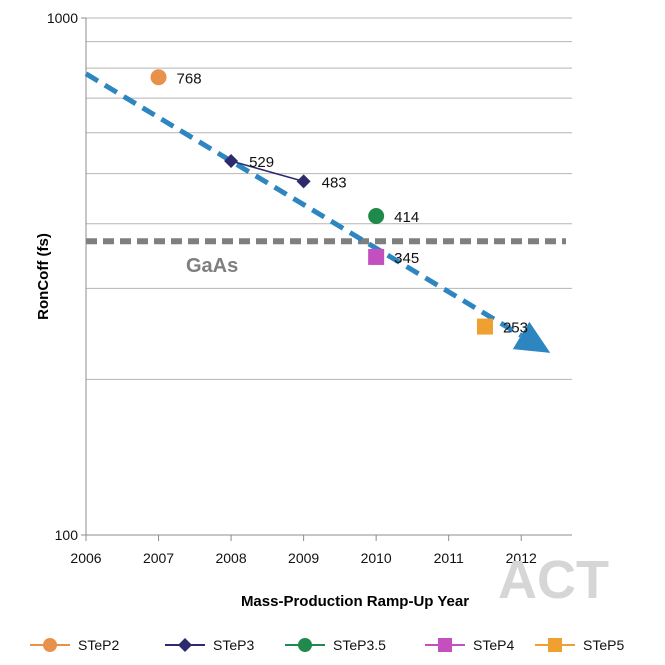  I want to click on data-label-529: 529, so click(261, 162).